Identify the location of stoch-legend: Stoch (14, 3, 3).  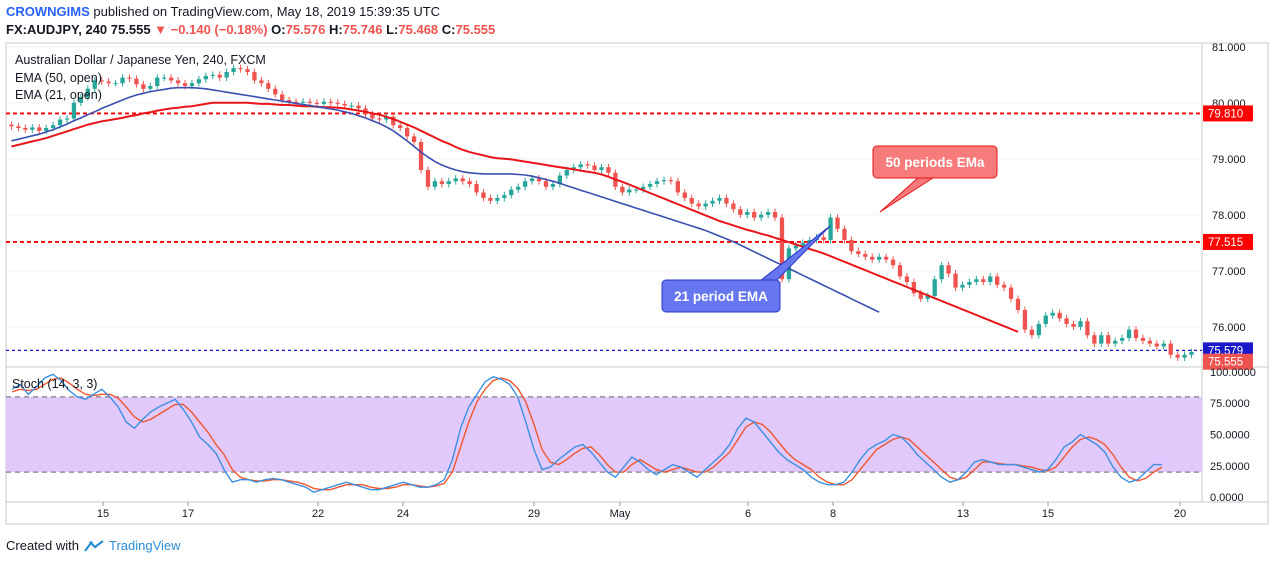
(55, 384).